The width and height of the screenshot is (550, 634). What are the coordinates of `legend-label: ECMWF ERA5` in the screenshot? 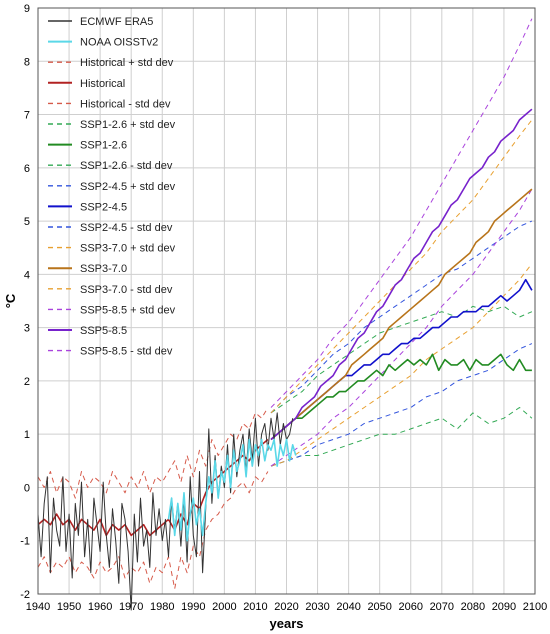 It's located at (116, 22).